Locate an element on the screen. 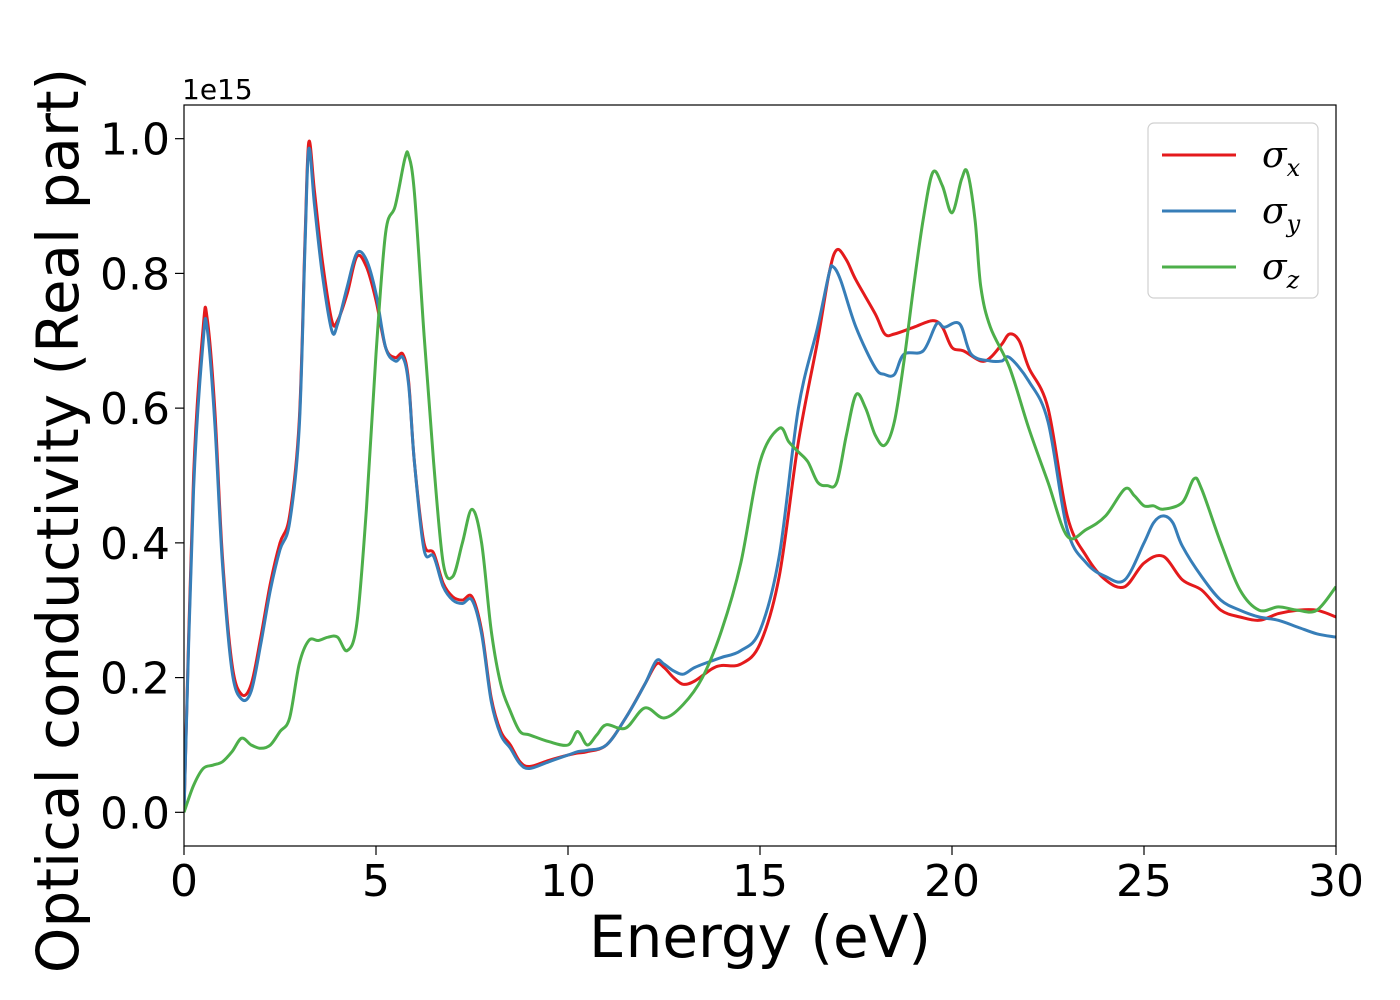 The width and height of the screenshot is (1400, 1000). x-tick-label: 5 is located at coordinates (376, 881).